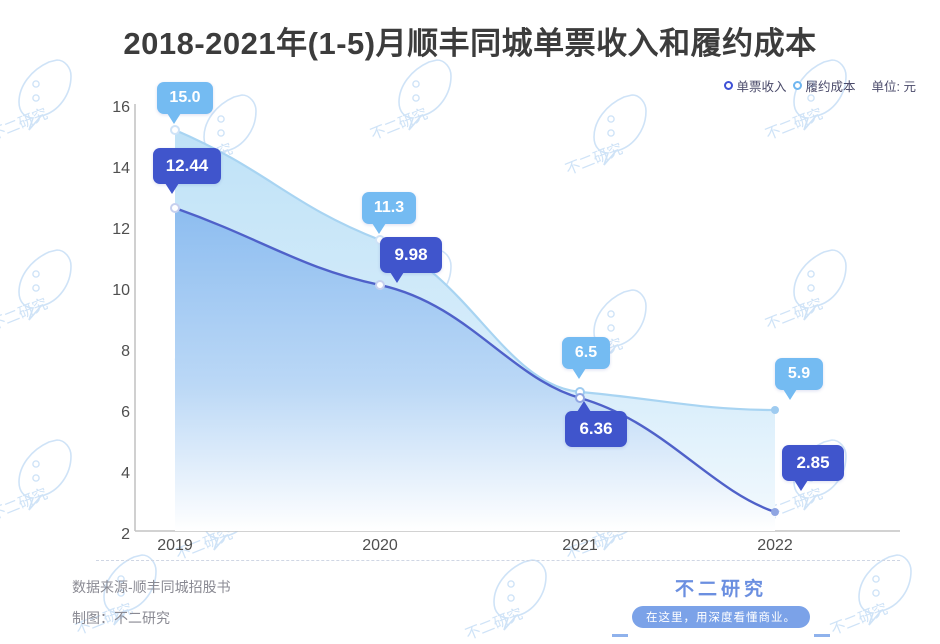 Image resolution: width=940 pixels, height=644 pixels. I want to click on chart-credit-text: 制图：不二研究, so click(121, 618).